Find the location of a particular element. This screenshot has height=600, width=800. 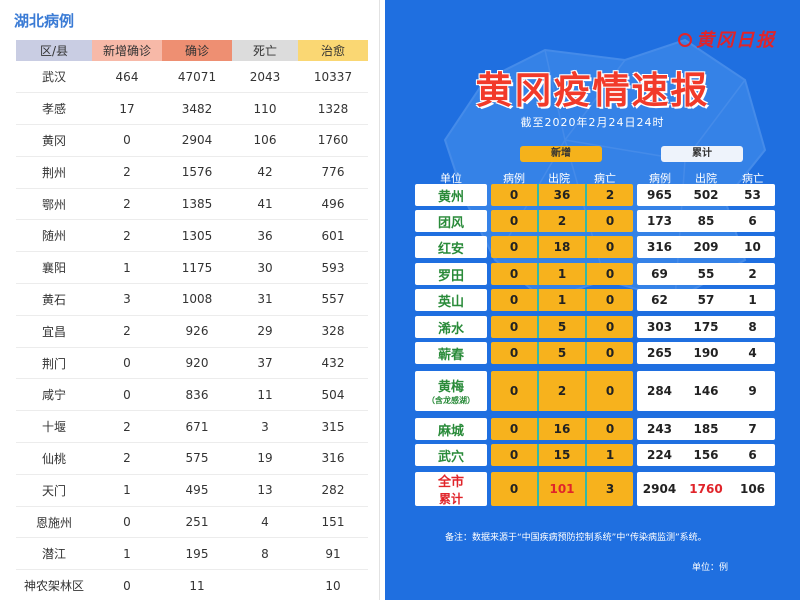

table-row: 潜江 1 195 8 91 is located at coordinates (192, 554).